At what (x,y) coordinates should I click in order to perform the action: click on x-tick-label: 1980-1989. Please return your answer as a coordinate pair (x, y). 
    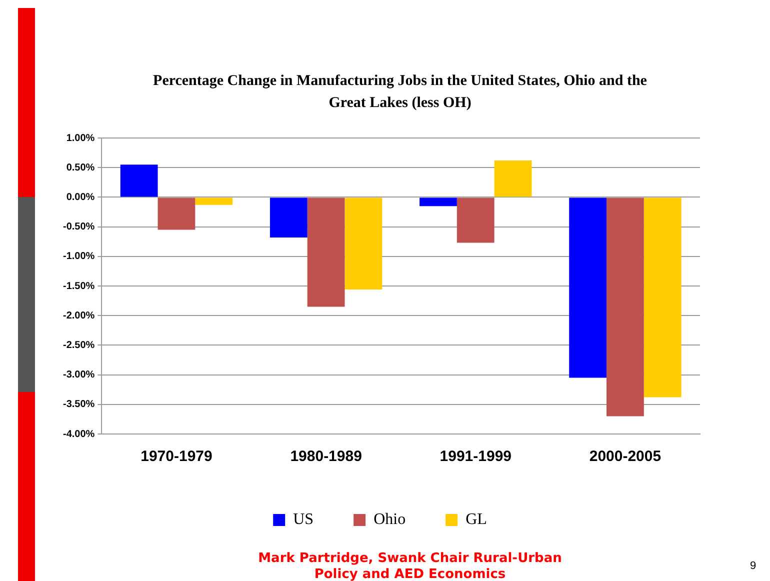
    Looking at the image, I should click on (326, 457).